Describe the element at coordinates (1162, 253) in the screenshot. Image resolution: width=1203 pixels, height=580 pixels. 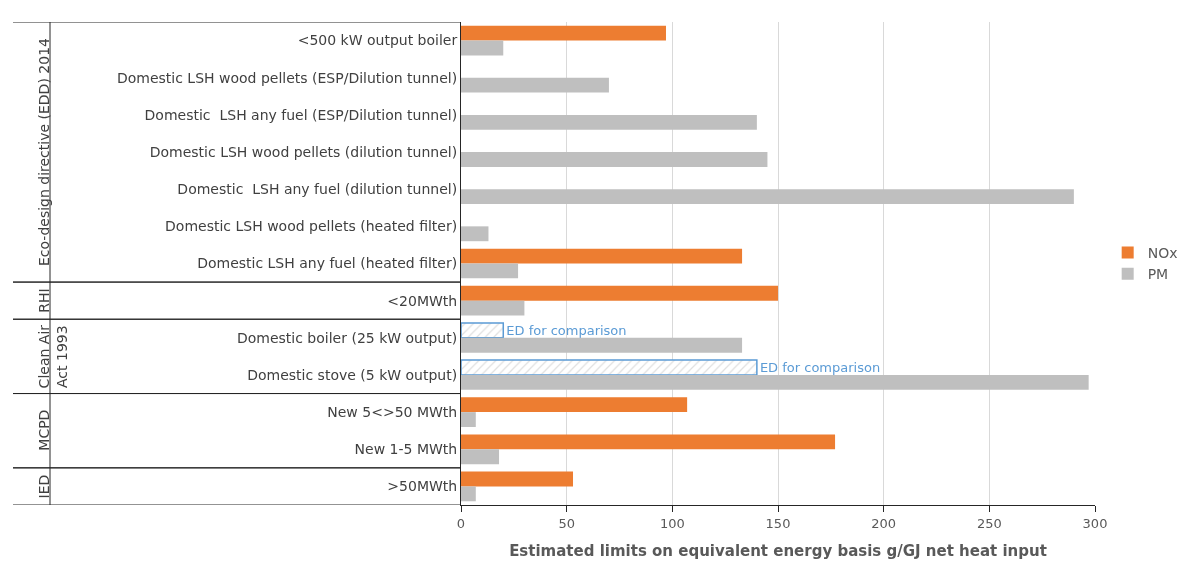
I see `legend-label: NOx` at that location.